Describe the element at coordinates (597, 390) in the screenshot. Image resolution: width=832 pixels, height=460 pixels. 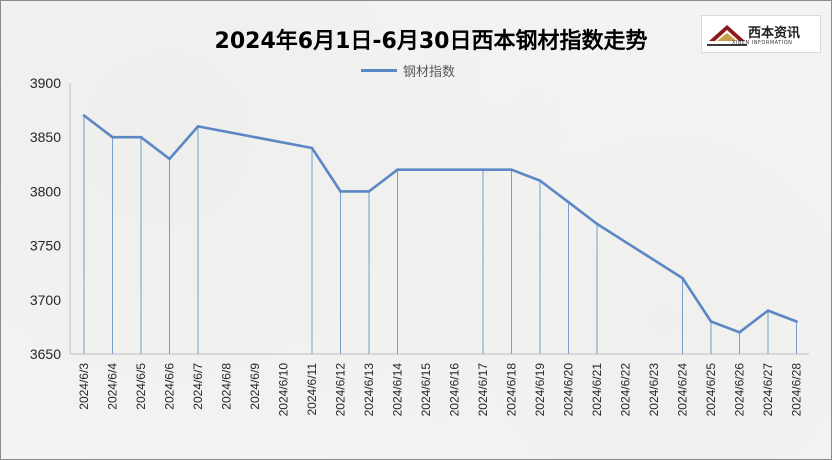
I see `x-tick-label: 2024/6/21` at that location.